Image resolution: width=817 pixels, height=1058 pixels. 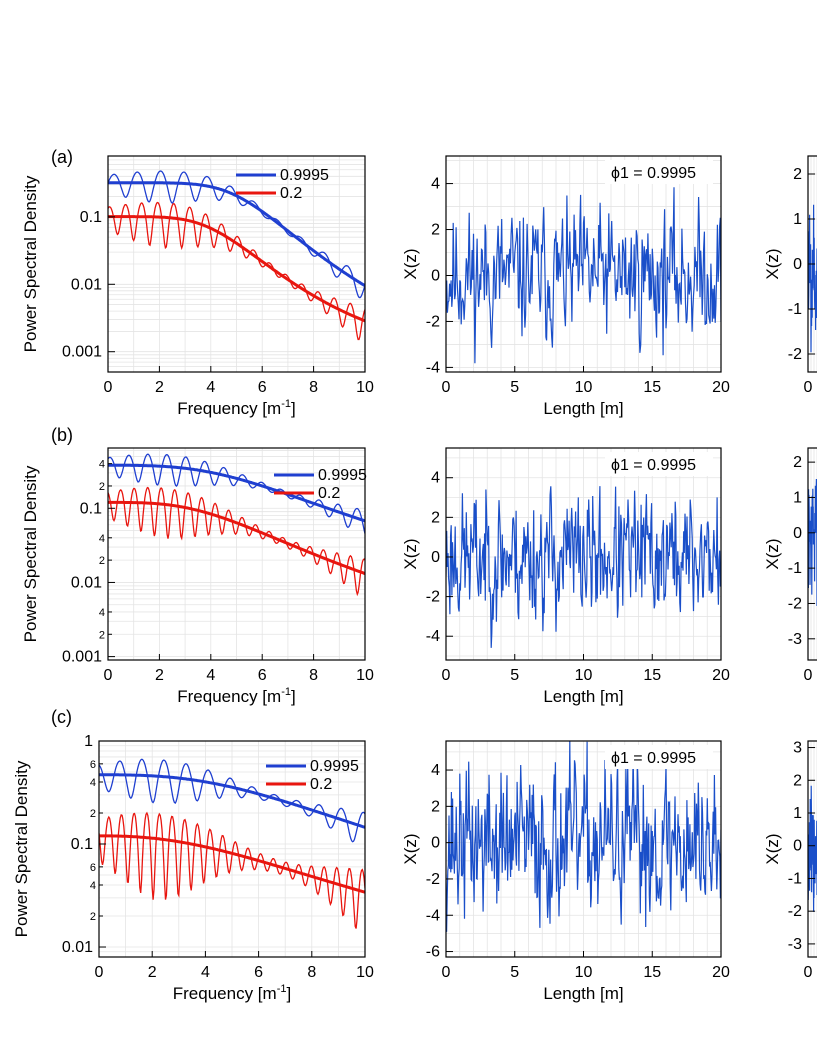 I want to click on x-axis-label-text: Frequency [m, so click(x=225, y=993).